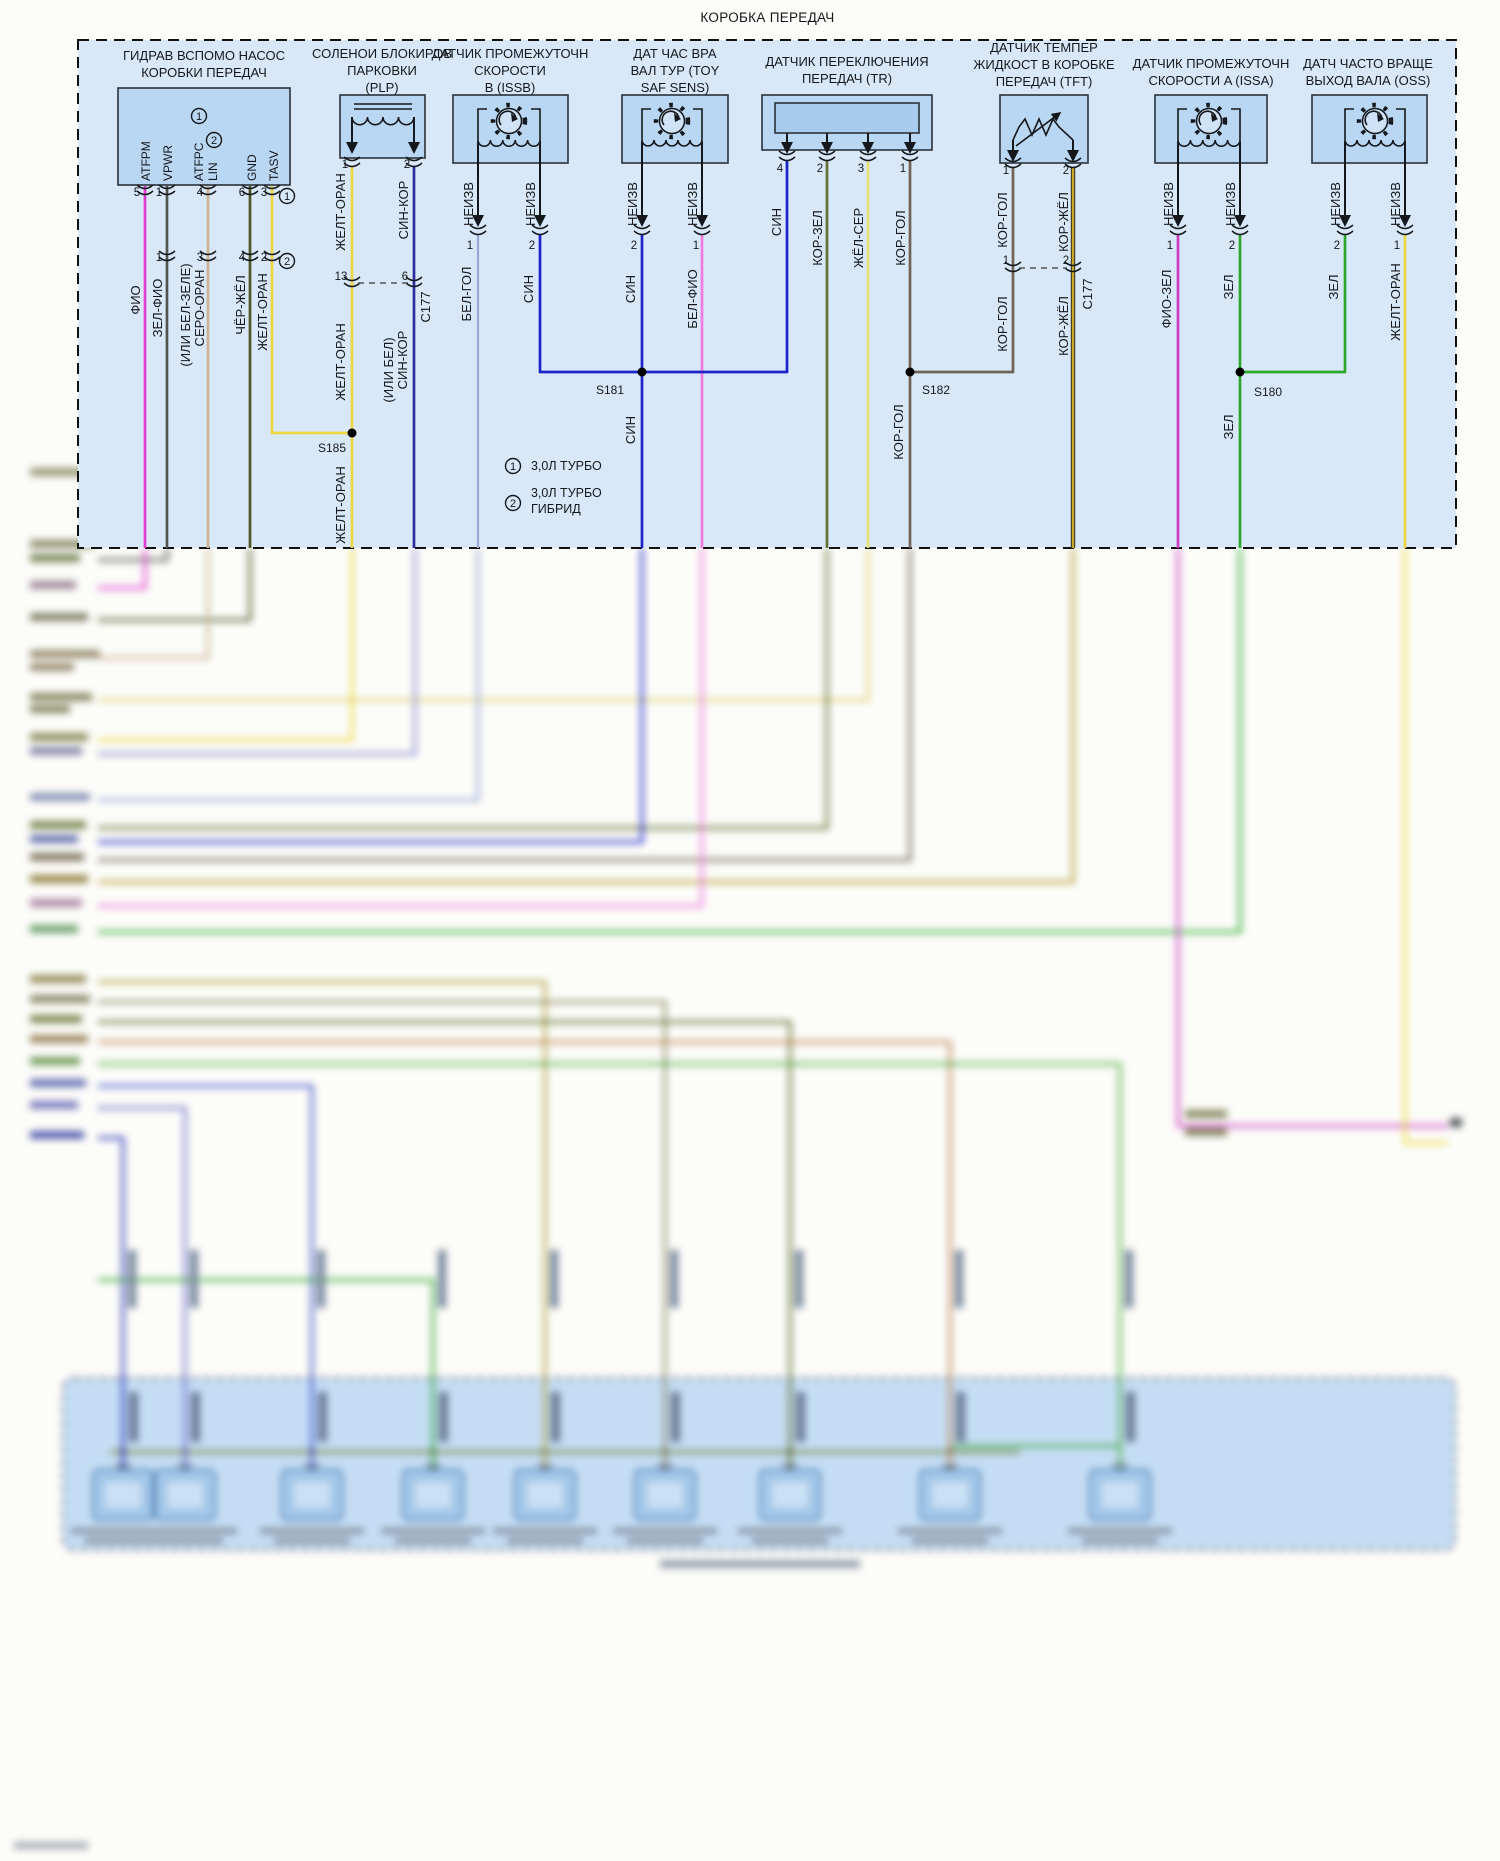 The image size is (1500, 1861). I want to click on wire-label: 6, so click(405, 277).